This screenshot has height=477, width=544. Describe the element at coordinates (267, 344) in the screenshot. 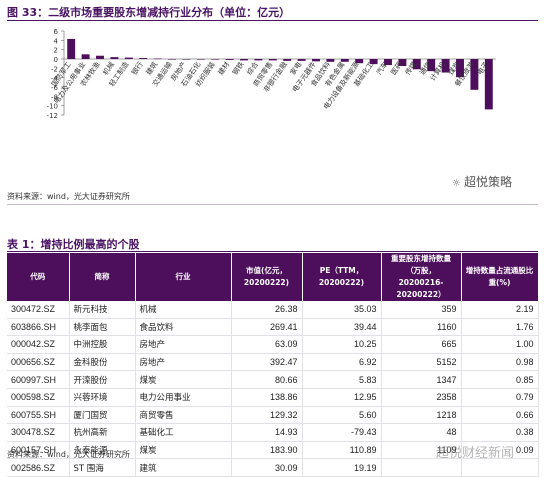

I see `cell-market-cap: 63.09` at that location.